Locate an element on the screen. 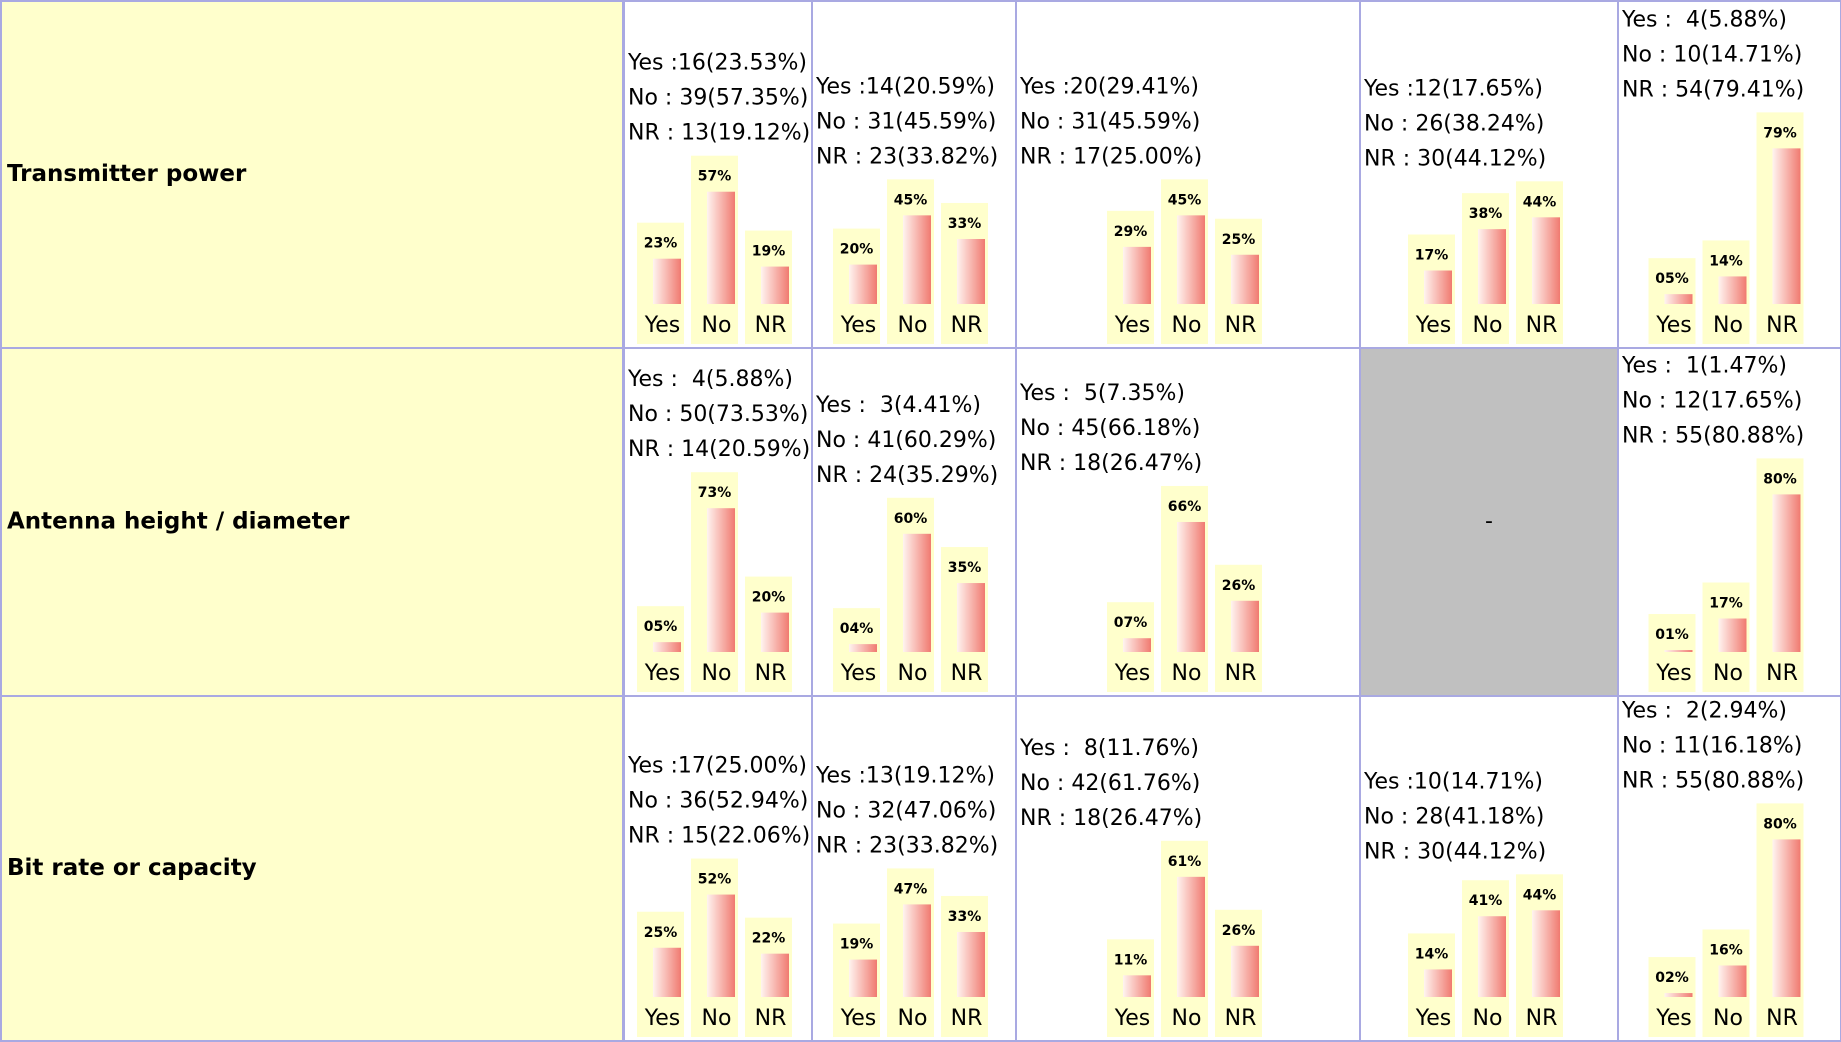  count-line: NR : 23(33.82%) is located at coordinates (907, 156).